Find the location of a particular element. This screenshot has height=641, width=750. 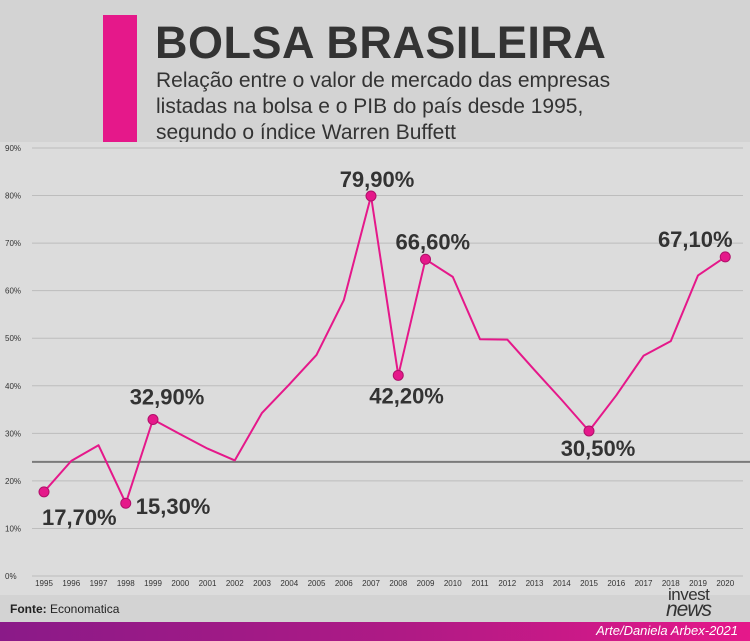

bottom-bar: Arte/Daniela Arbex-2021 is located at coordinates (375, 631).